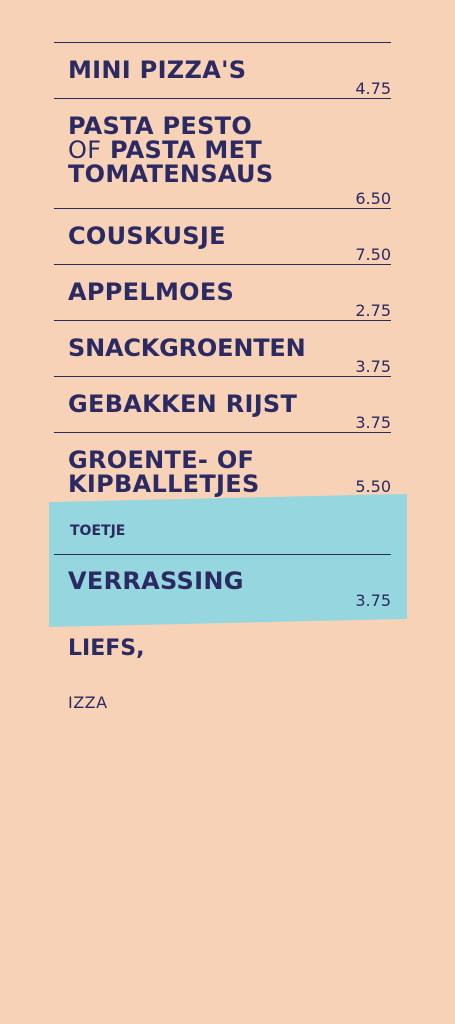  Describe the element at coordinates (185, 150) in the screenshot. I see `item-name-part: PASTA MET` at that location.